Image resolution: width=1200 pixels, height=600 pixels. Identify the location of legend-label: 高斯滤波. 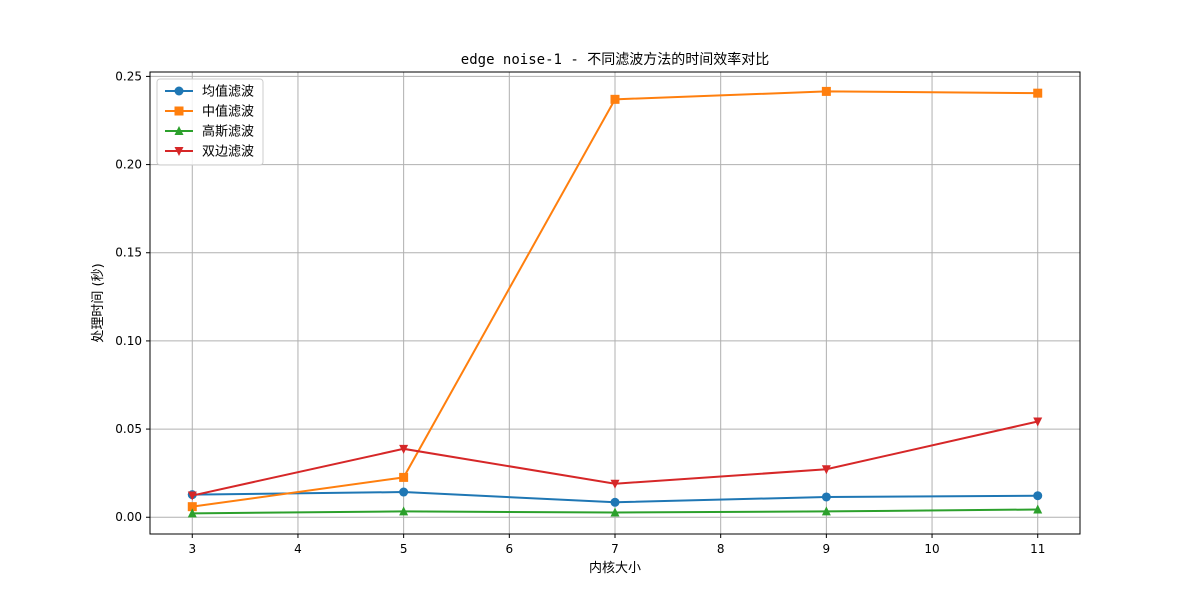
(228, 132).